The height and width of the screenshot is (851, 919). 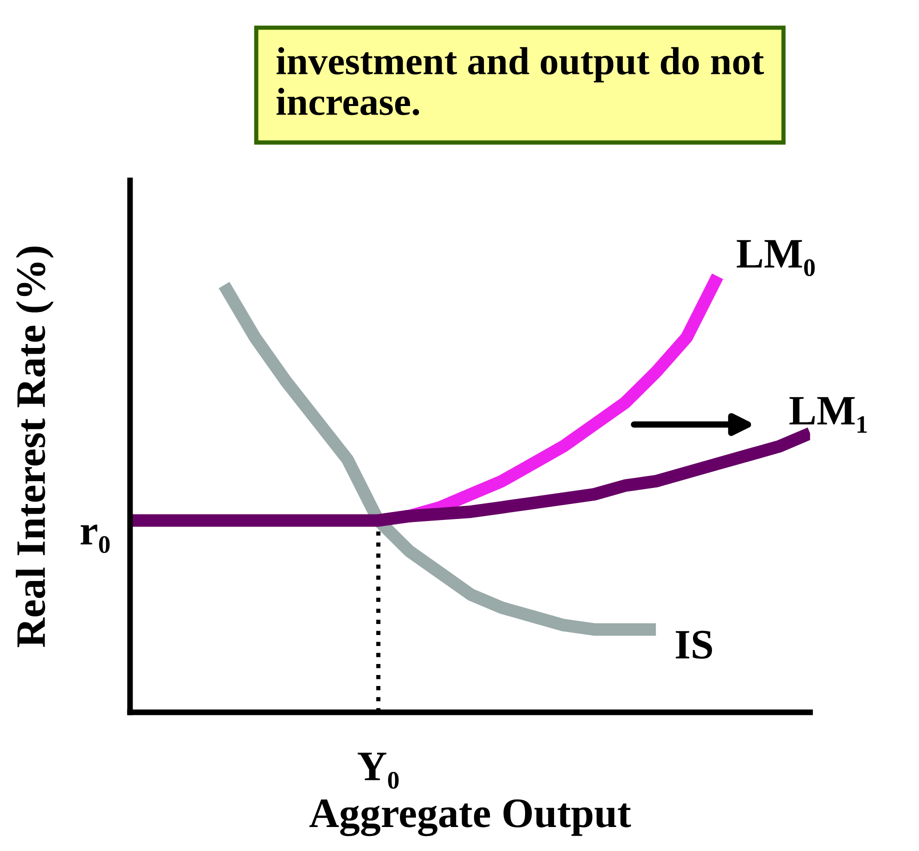 What do you see at coordinates (775, 258) in the screenshot?
I see `series-label: LM₀` at bounding box center [775, 258].